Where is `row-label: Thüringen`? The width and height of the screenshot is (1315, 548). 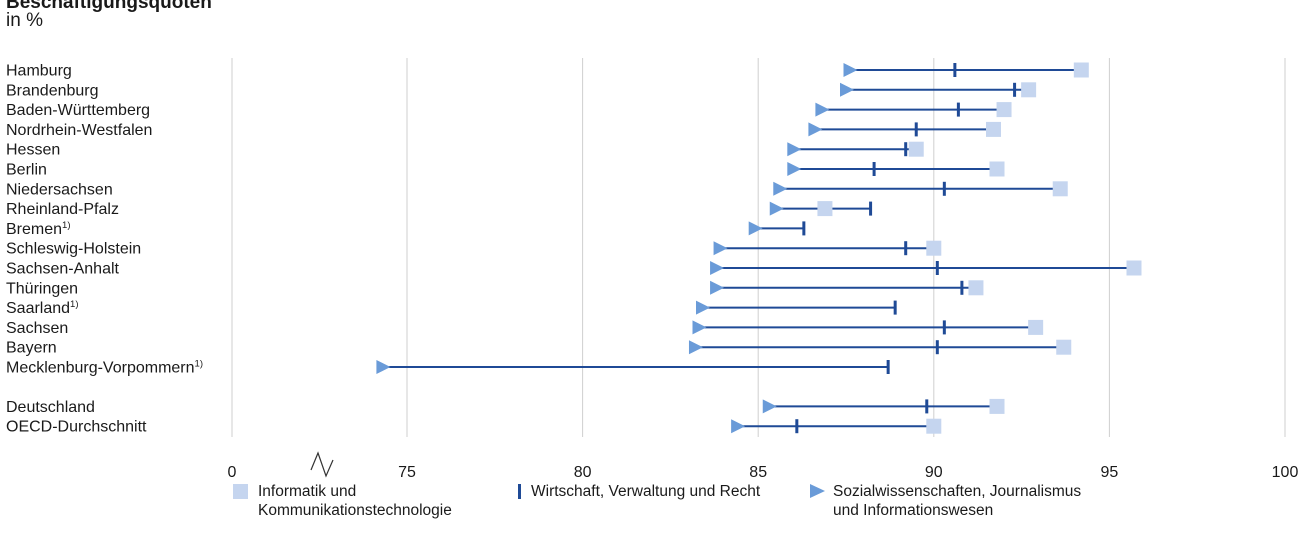 row-label: Thüringen is located at coordinates (42, 288).